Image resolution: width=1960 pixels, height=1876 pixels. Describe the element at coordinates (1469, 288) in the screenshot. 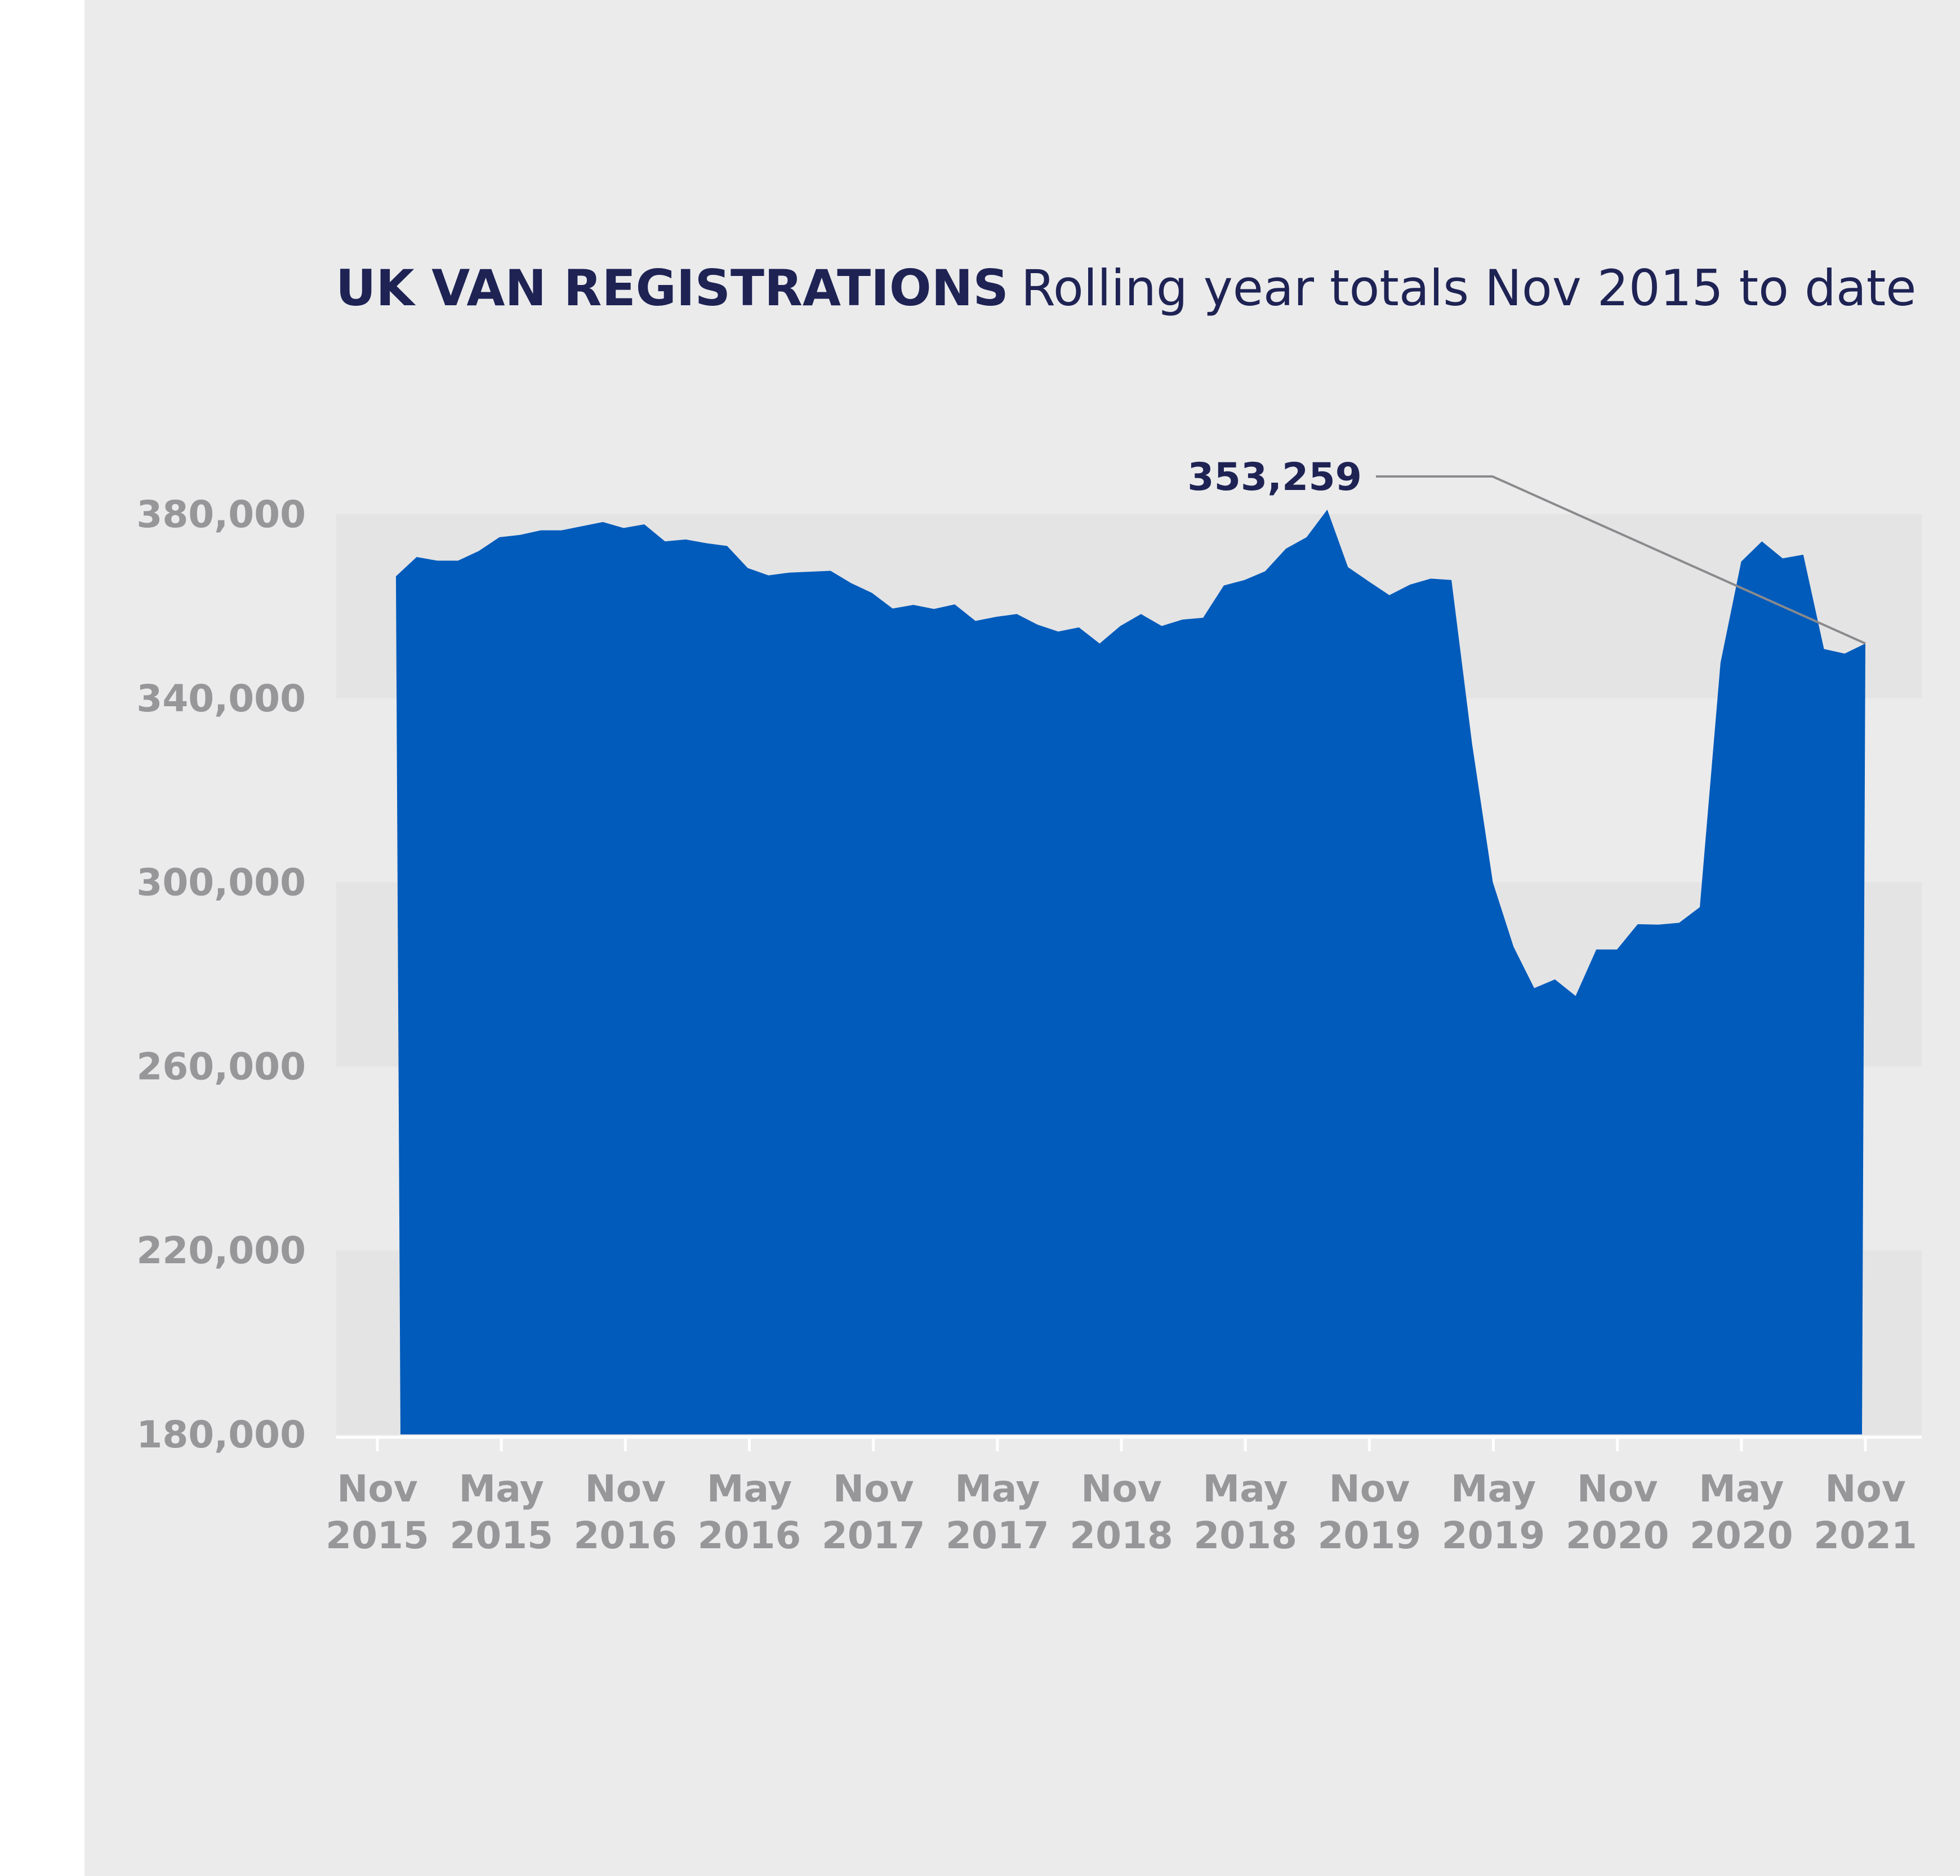

I see `chart-subtitle: Rolling year totals Nov 2015 to date` at that location.